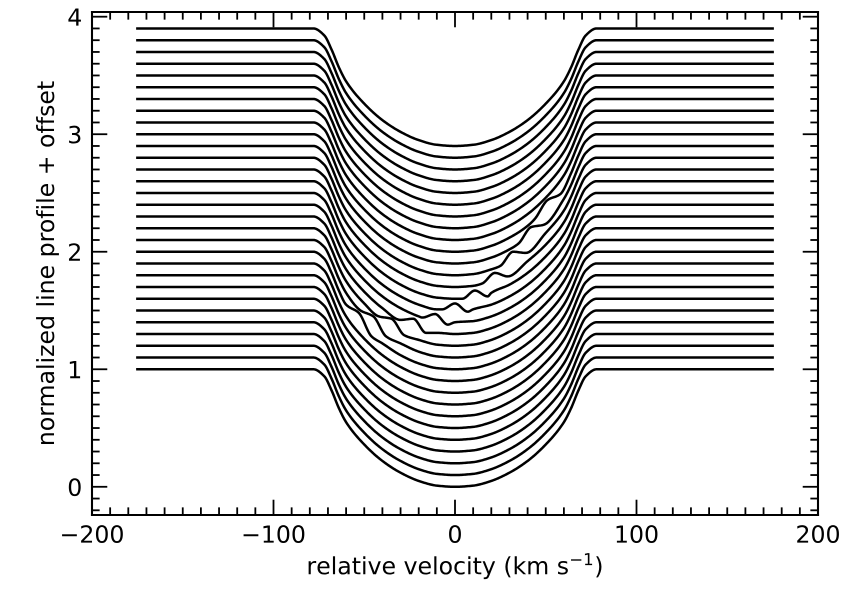 This screenshot has width=848, height=611. What do you see at coordinates (74, 17) in the screenshot?
I see `y-tick-label: 4` at bounding box center [74, 17].